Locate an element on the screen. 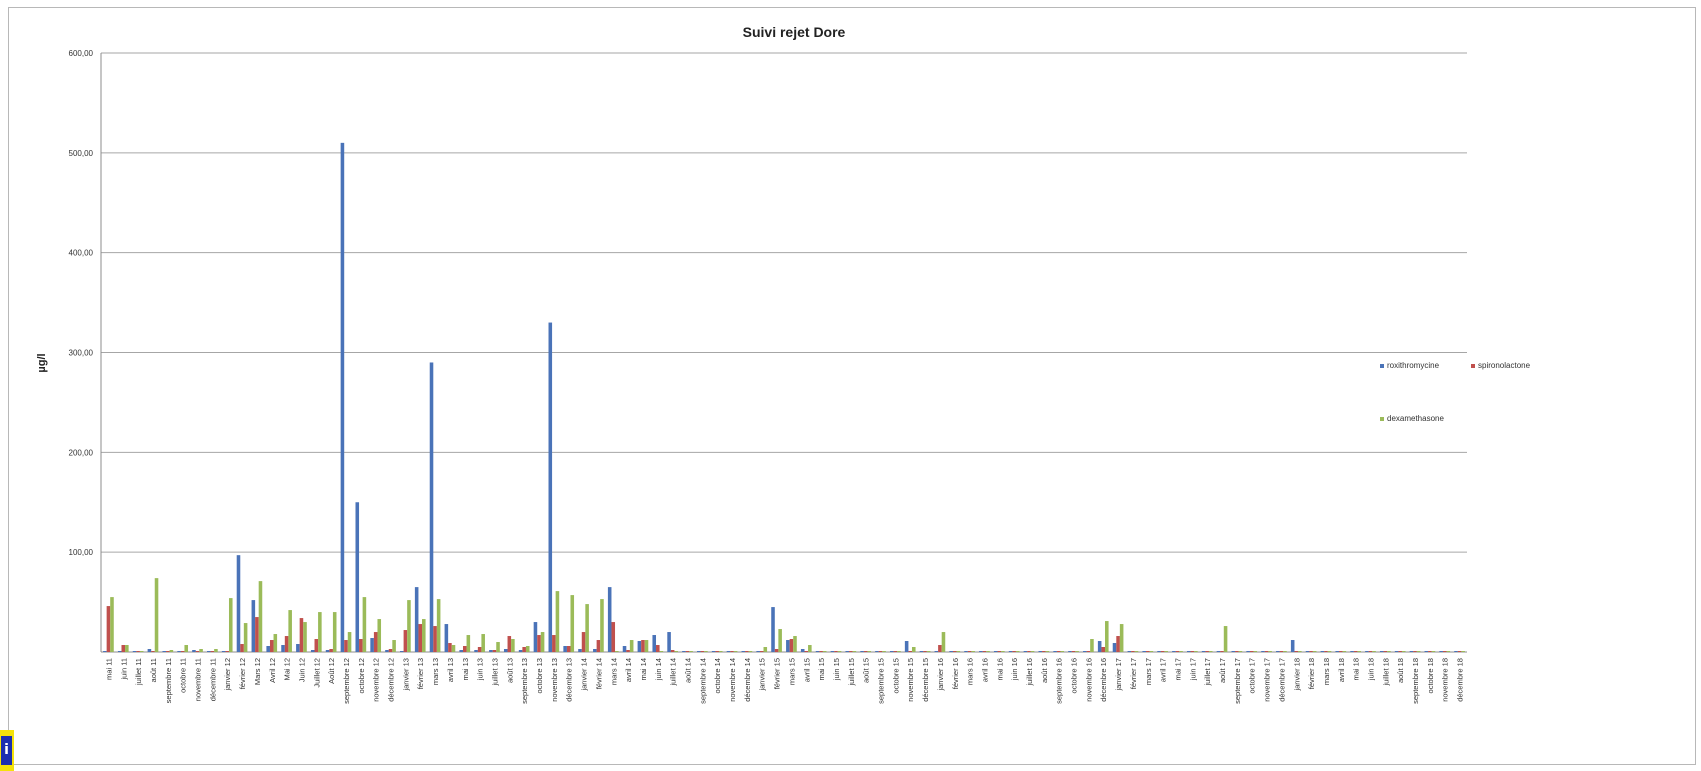 This screenshot has height=771, width=1701. x-tick-label: octobre 15 is located at coordinates (895, 675).